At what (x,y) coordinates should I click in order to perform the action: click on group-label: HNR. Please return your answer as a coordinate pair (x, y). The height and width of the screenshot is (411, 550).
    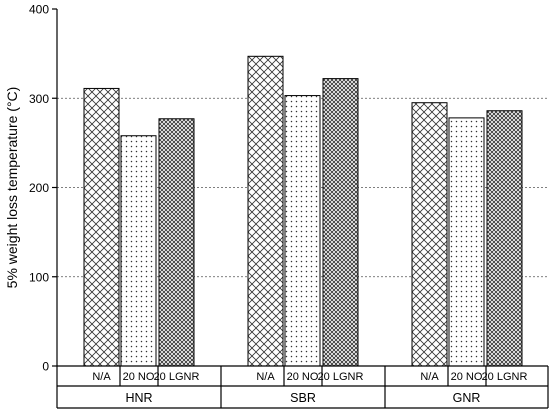
    Looking at the image, I should click on (138, 398).